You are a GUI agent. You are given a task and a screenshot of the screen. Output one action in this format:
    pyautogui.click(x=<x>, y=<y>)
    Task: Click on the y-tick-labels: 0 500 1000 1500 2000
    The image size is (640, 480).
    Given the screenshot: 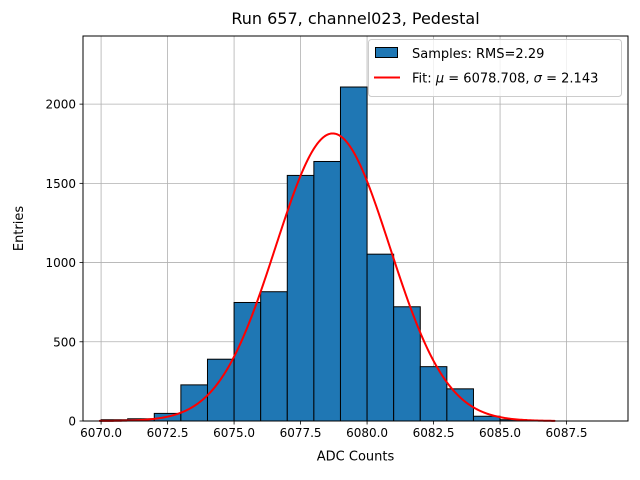 What is the action you would take?
    pyautogui.click(x=60, y=263)
    